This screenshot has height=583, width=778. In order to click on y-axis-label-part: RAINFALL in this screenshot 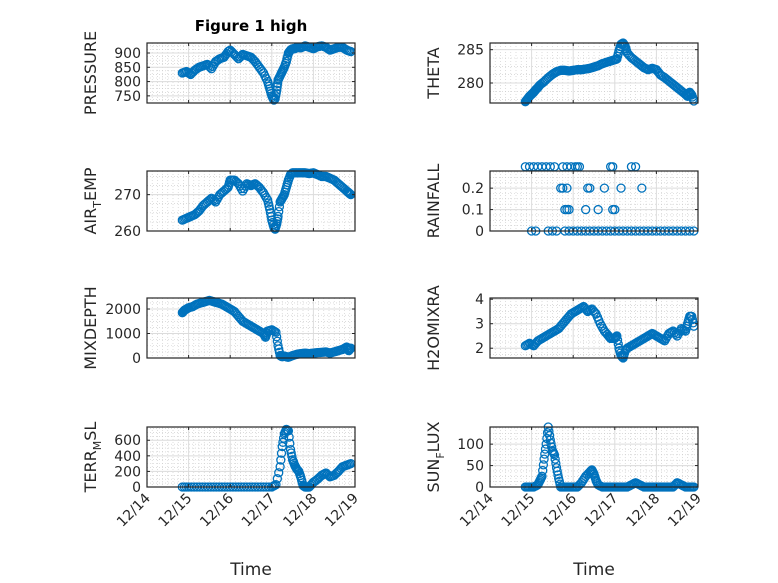, I will do `click(433, 201)`.